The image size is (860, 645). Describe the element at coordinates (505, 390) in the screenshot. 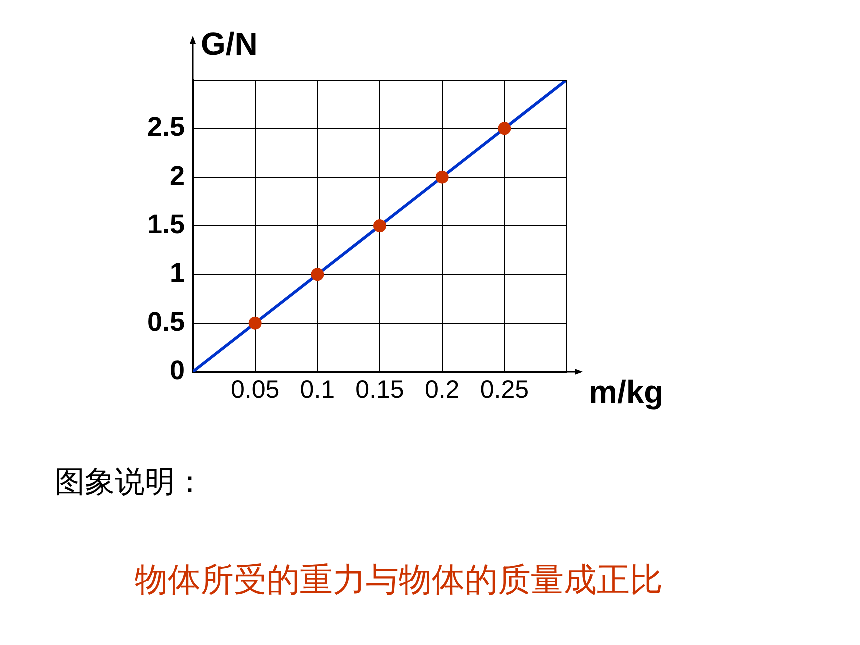

I see `x-tick-label: 0.25` at that location.